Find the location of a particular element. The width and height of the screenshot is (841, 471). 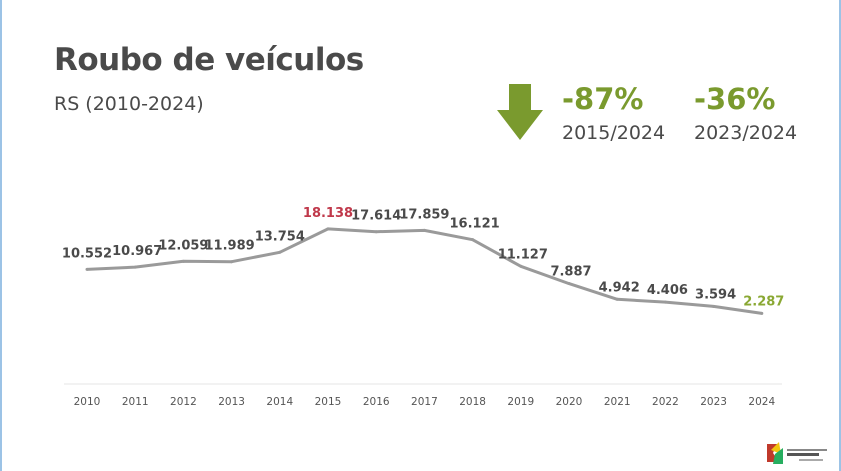

x-tick-label-2024: 2024 is located at coordinates (761, 402).